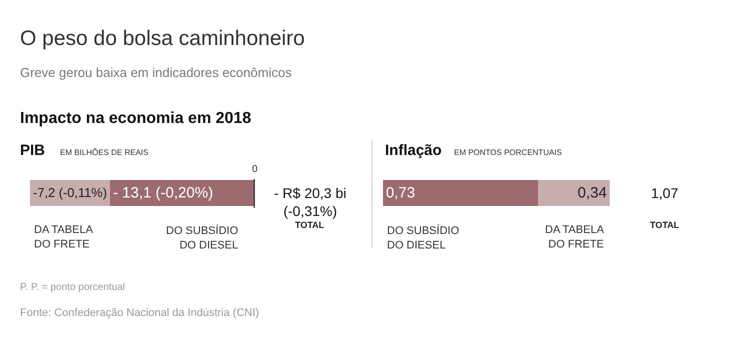 The image size is (732, 338). What do you see at coordinates (664, 193) in the screenshot?
I see `total-label: 1,07` at bounding box center [664, 193].